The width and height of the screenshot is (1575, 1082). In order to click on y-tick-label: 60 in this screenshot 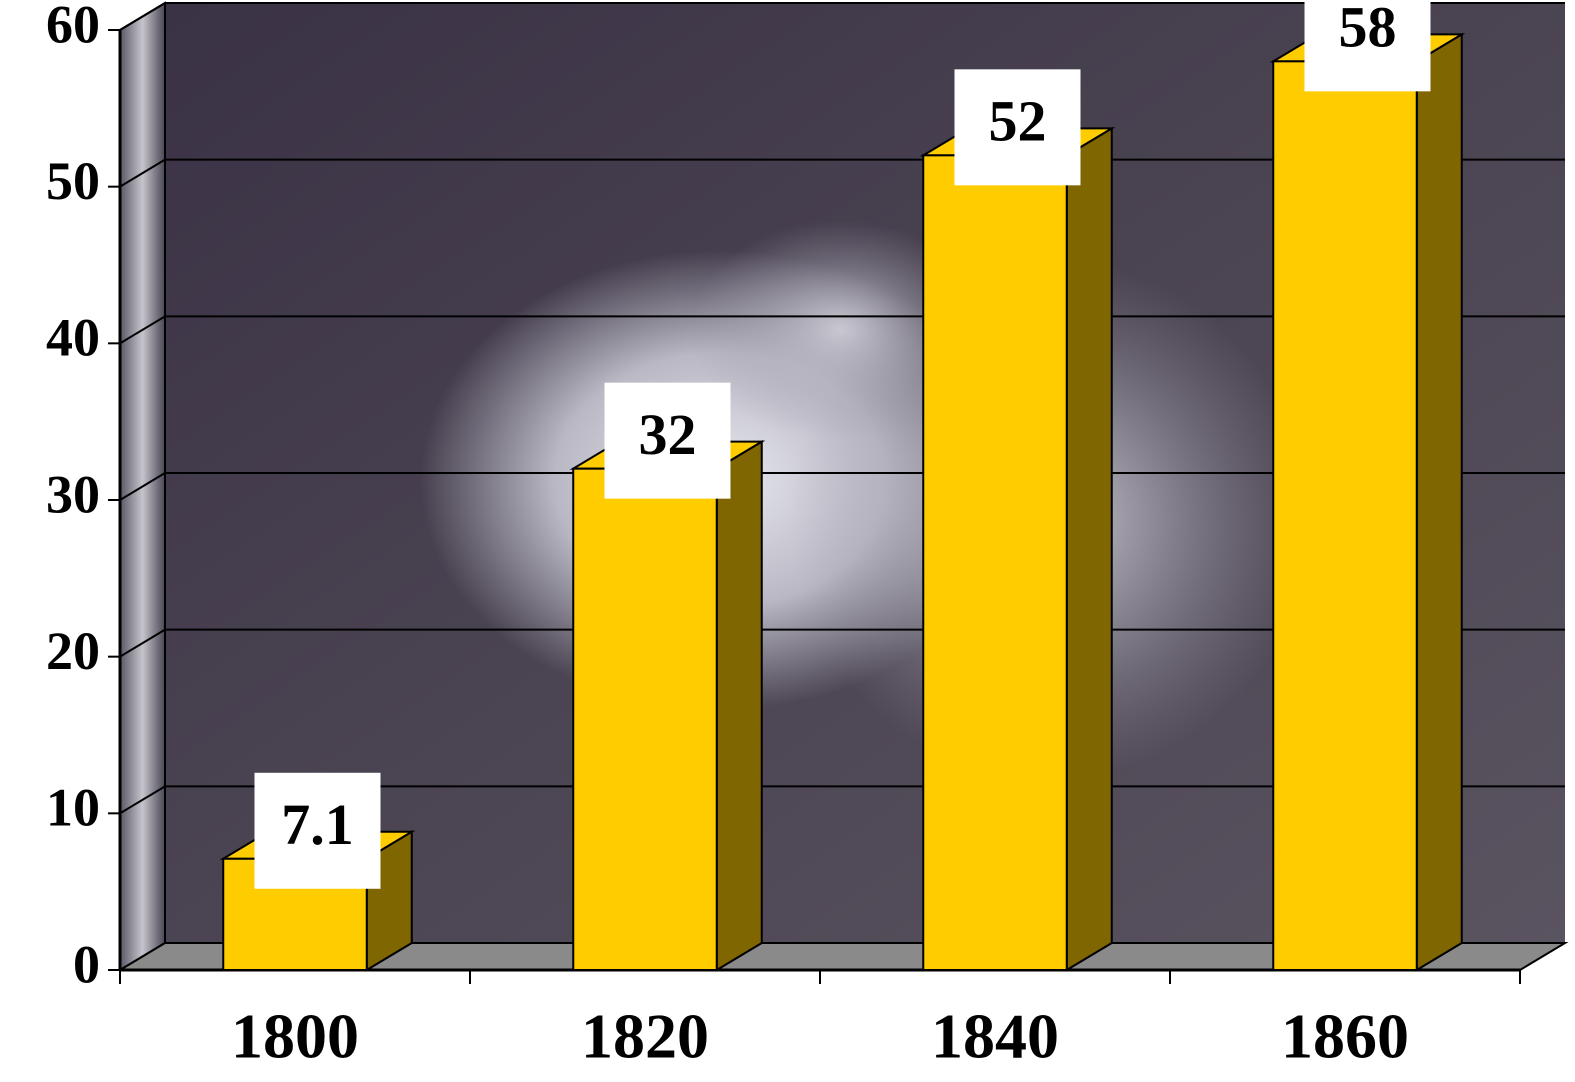, I will do `click(73, 27)`.